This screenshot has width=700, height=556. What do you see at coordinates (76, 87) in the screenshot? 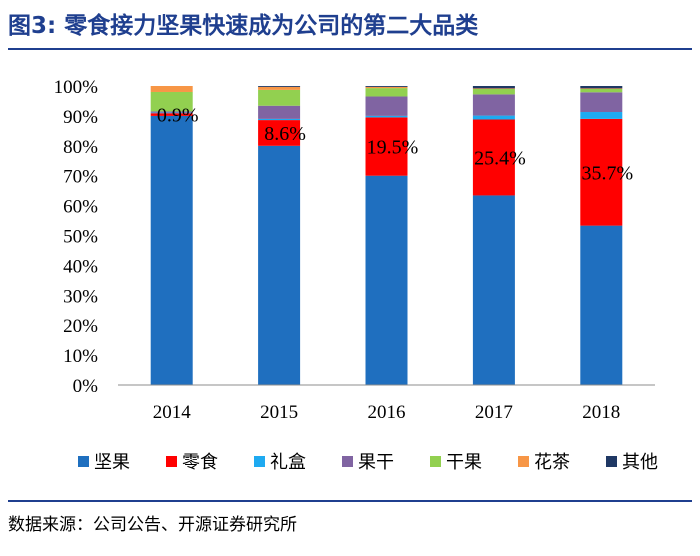
I see `y-tick-label: 100%` at bounding box center [76, 87].